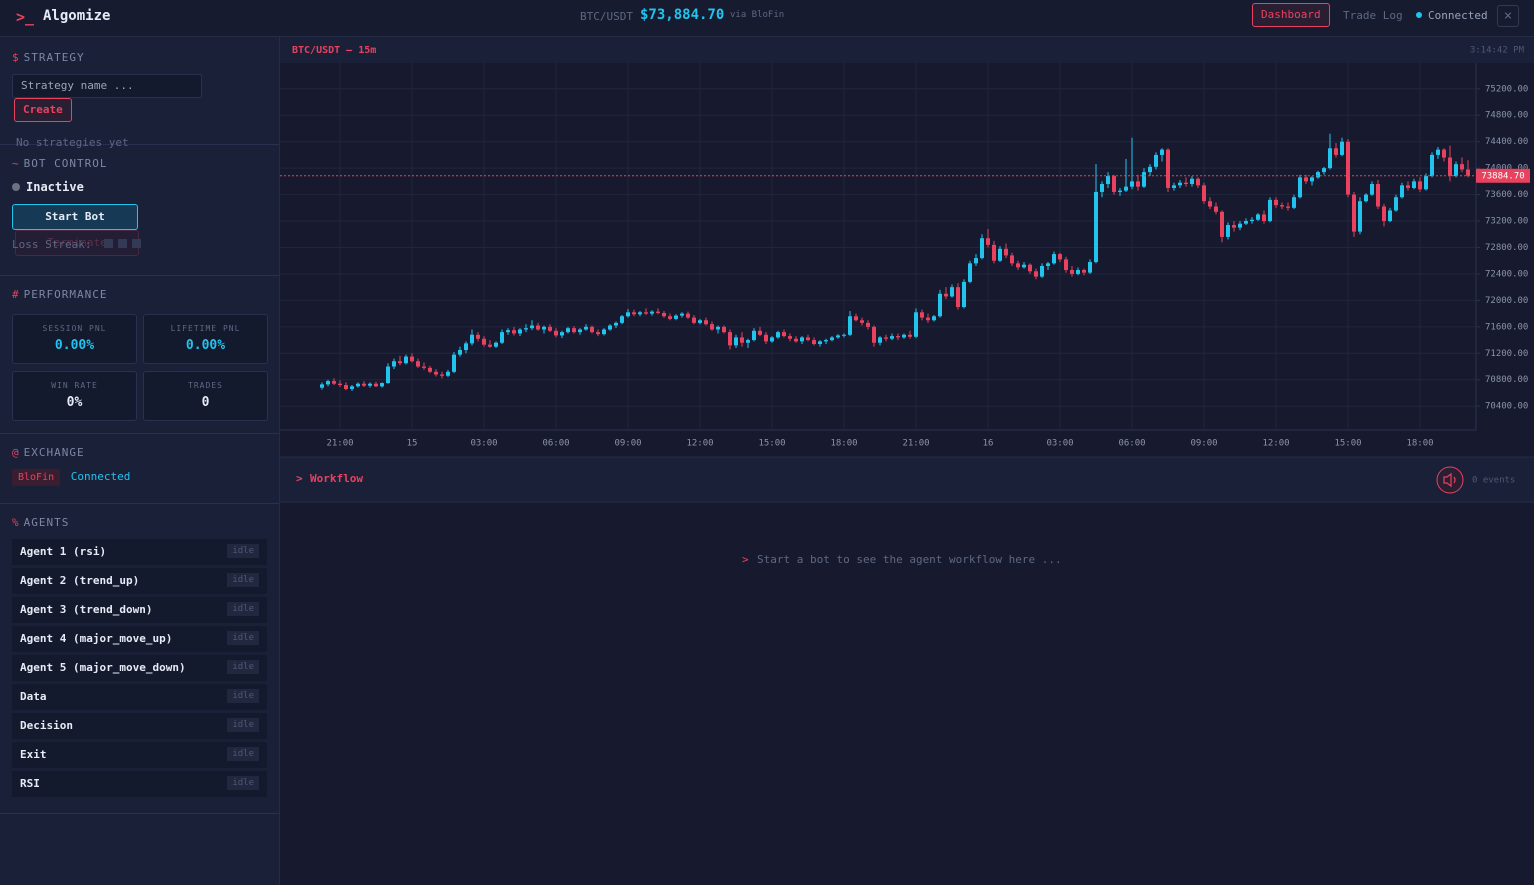 The height and width of the screenshot is (885, 1534). What do you see at coordinates (139, 755) in the screenshot?
I see `agent-row: Exit idle` at bounding box center [139, 755].